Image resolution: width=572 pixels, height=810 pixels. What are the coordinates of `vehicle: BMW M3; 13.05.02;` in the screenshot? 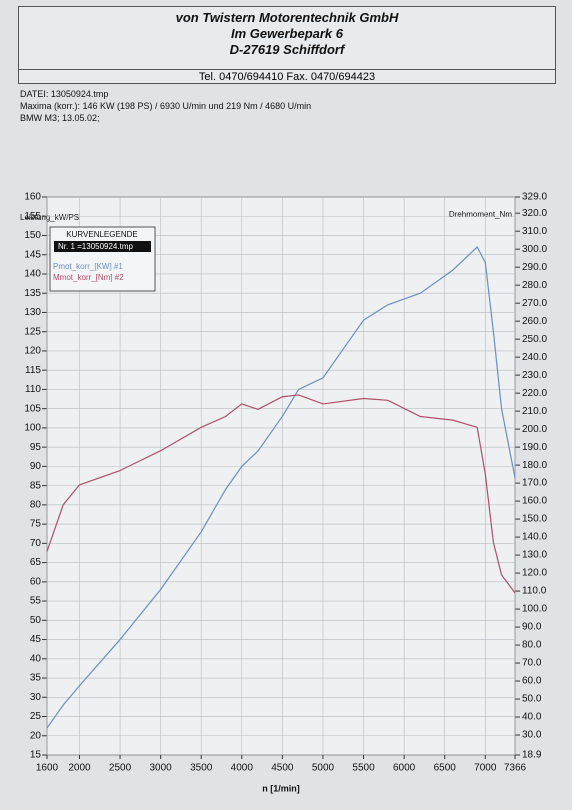 It's located at (60, 118).